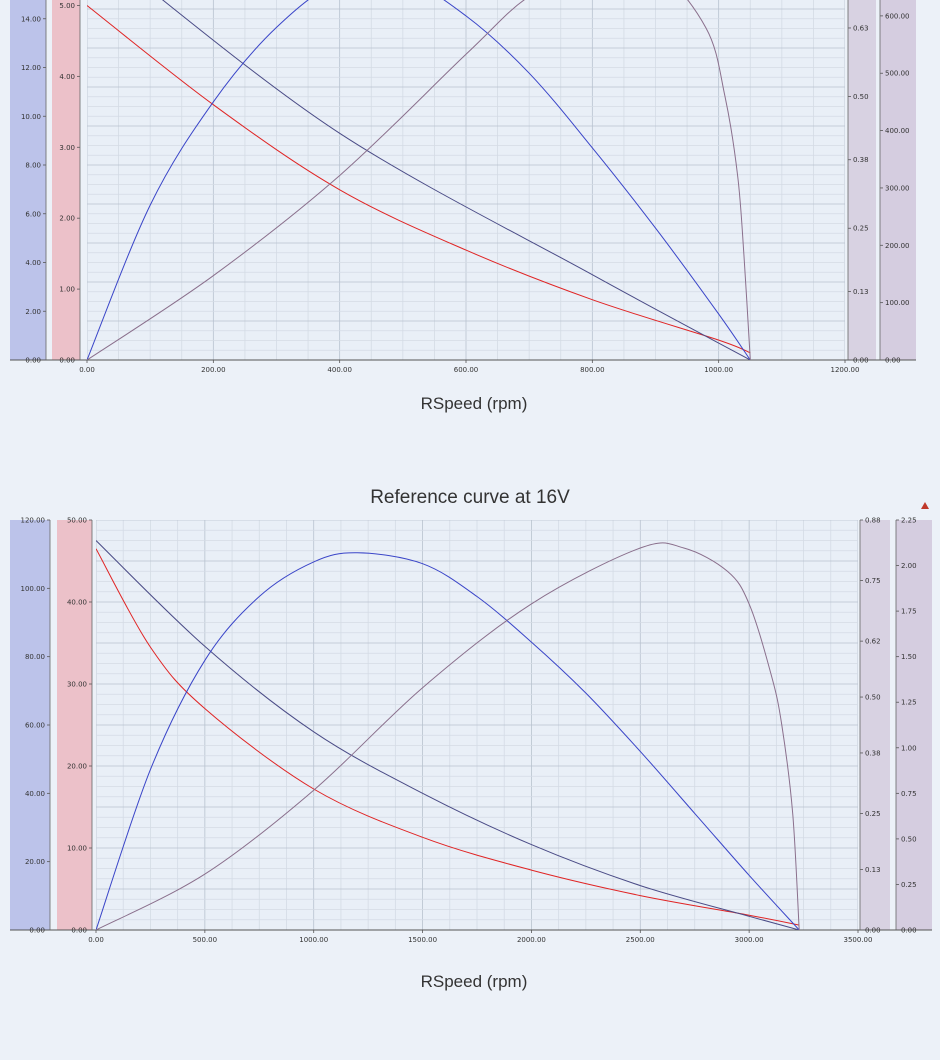 The width and height of the screenshot is (940, 1060). Describe the element at coordinates (422, 940) in the screenshot. I see `x-tick-label-chart-2: 1500.00` at that location.